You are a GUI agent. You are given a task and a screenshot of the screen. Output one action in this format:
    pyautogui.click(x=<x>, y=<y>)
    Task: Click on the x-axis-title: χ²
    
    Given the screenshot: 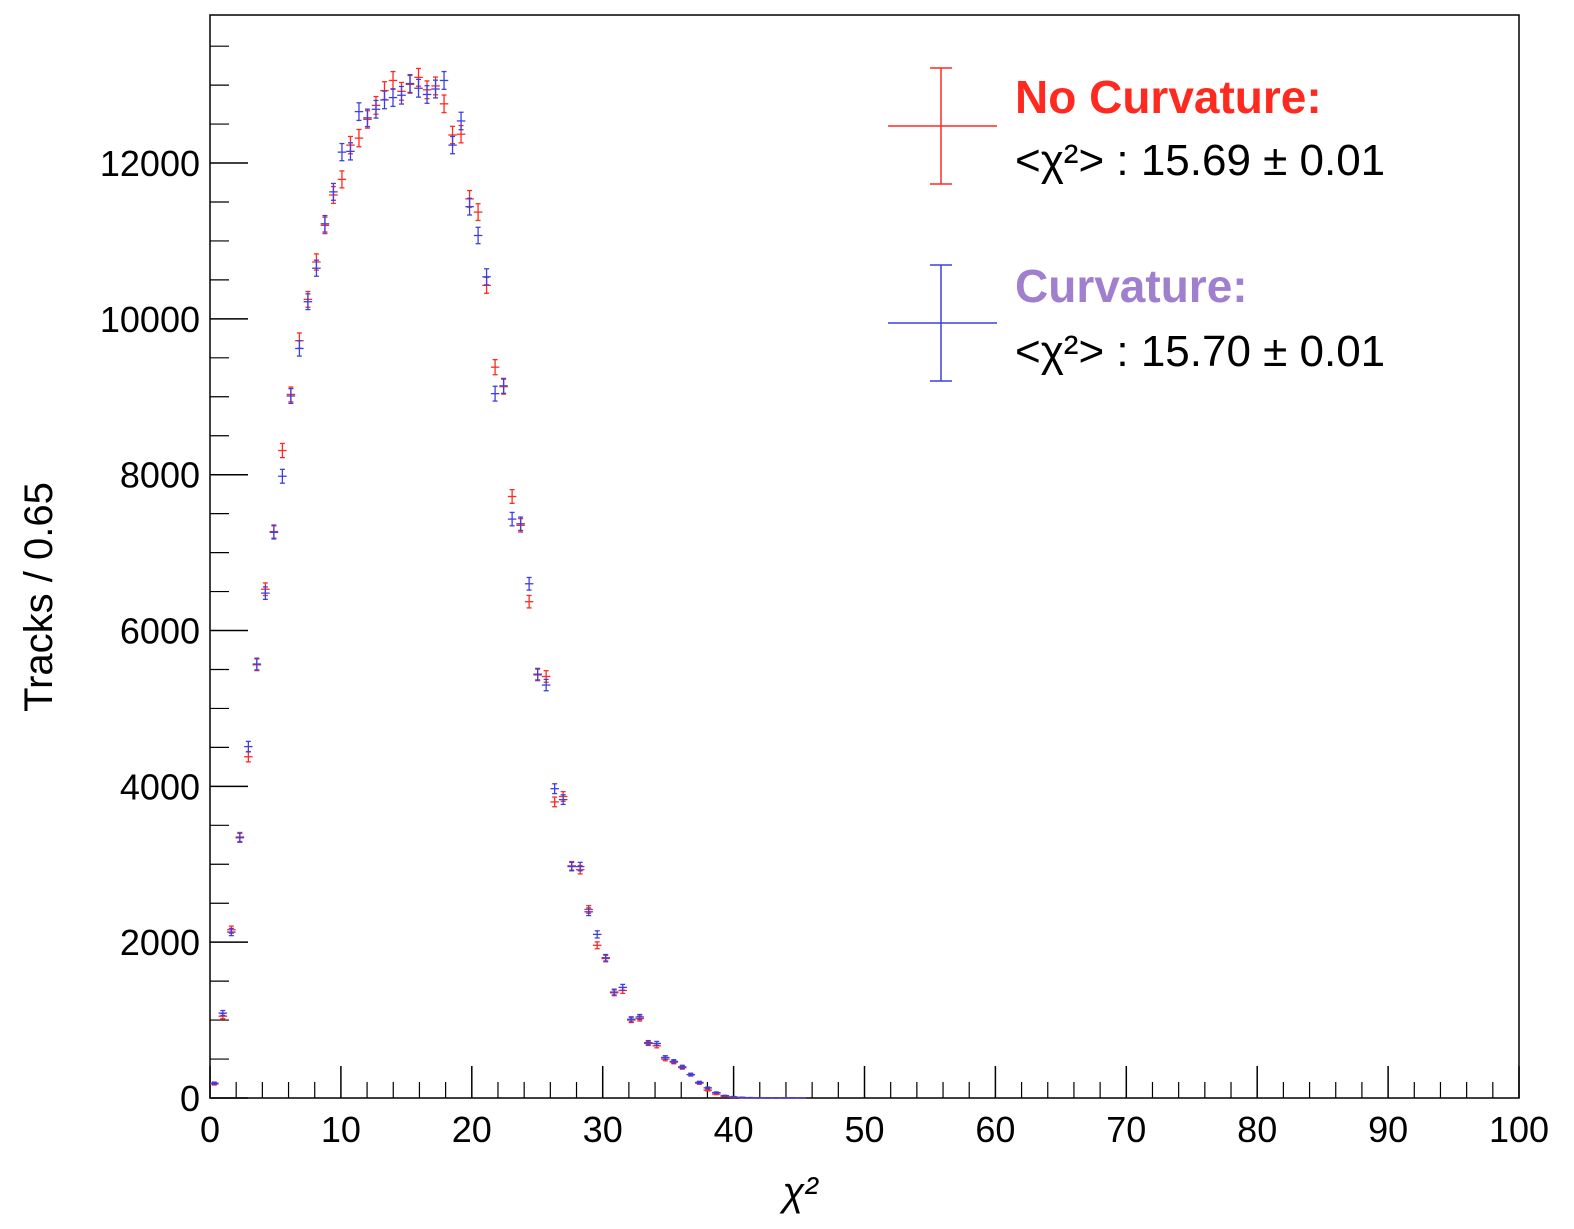 What is the action you would take?
    pyautogui.click(x=799, y=1192)
    